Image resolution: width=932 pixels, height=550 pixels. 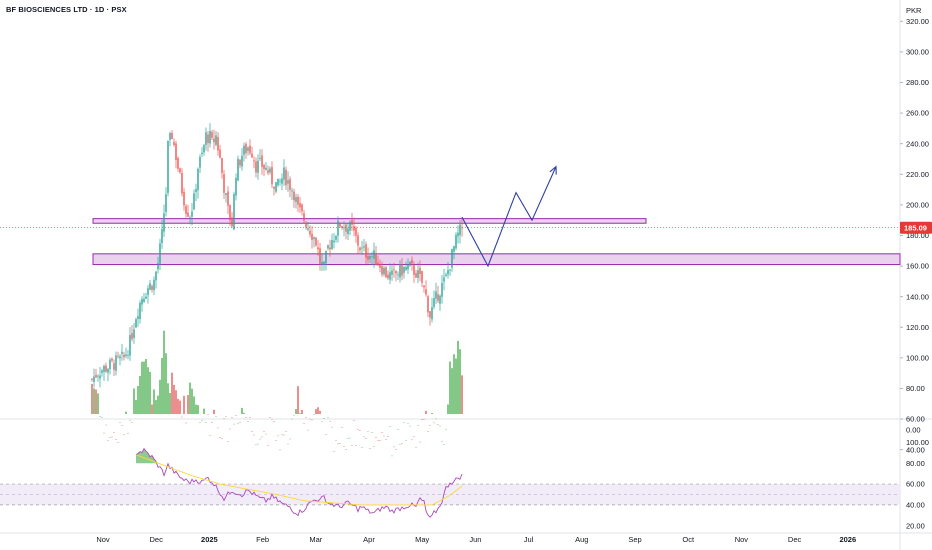 What do you see at coordinates (913, 430) in the screenshot?
I see `rsi-tick-label: 0.00` at bounding box center [913, 430].